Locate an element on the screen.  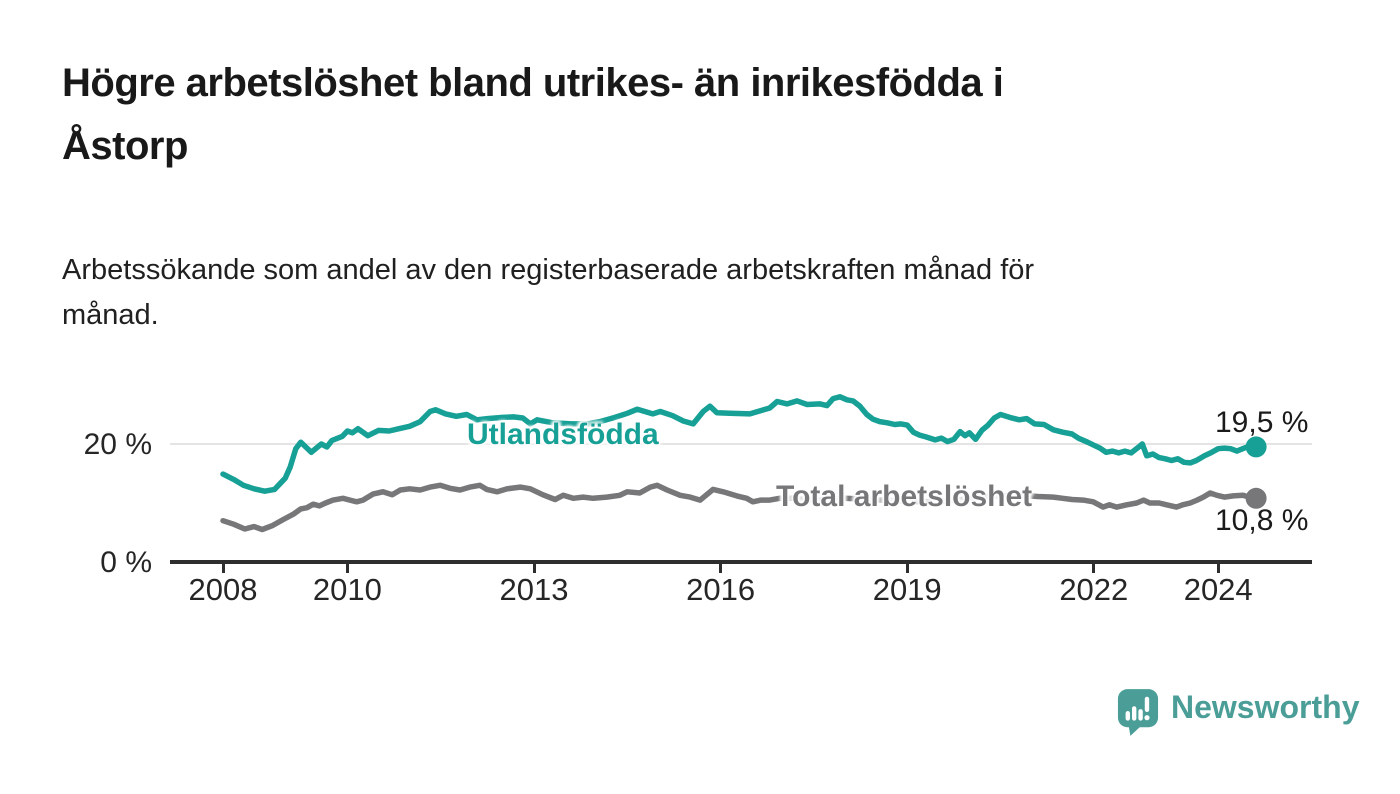
x-tick-2010 is located at coordinates (347, 568).